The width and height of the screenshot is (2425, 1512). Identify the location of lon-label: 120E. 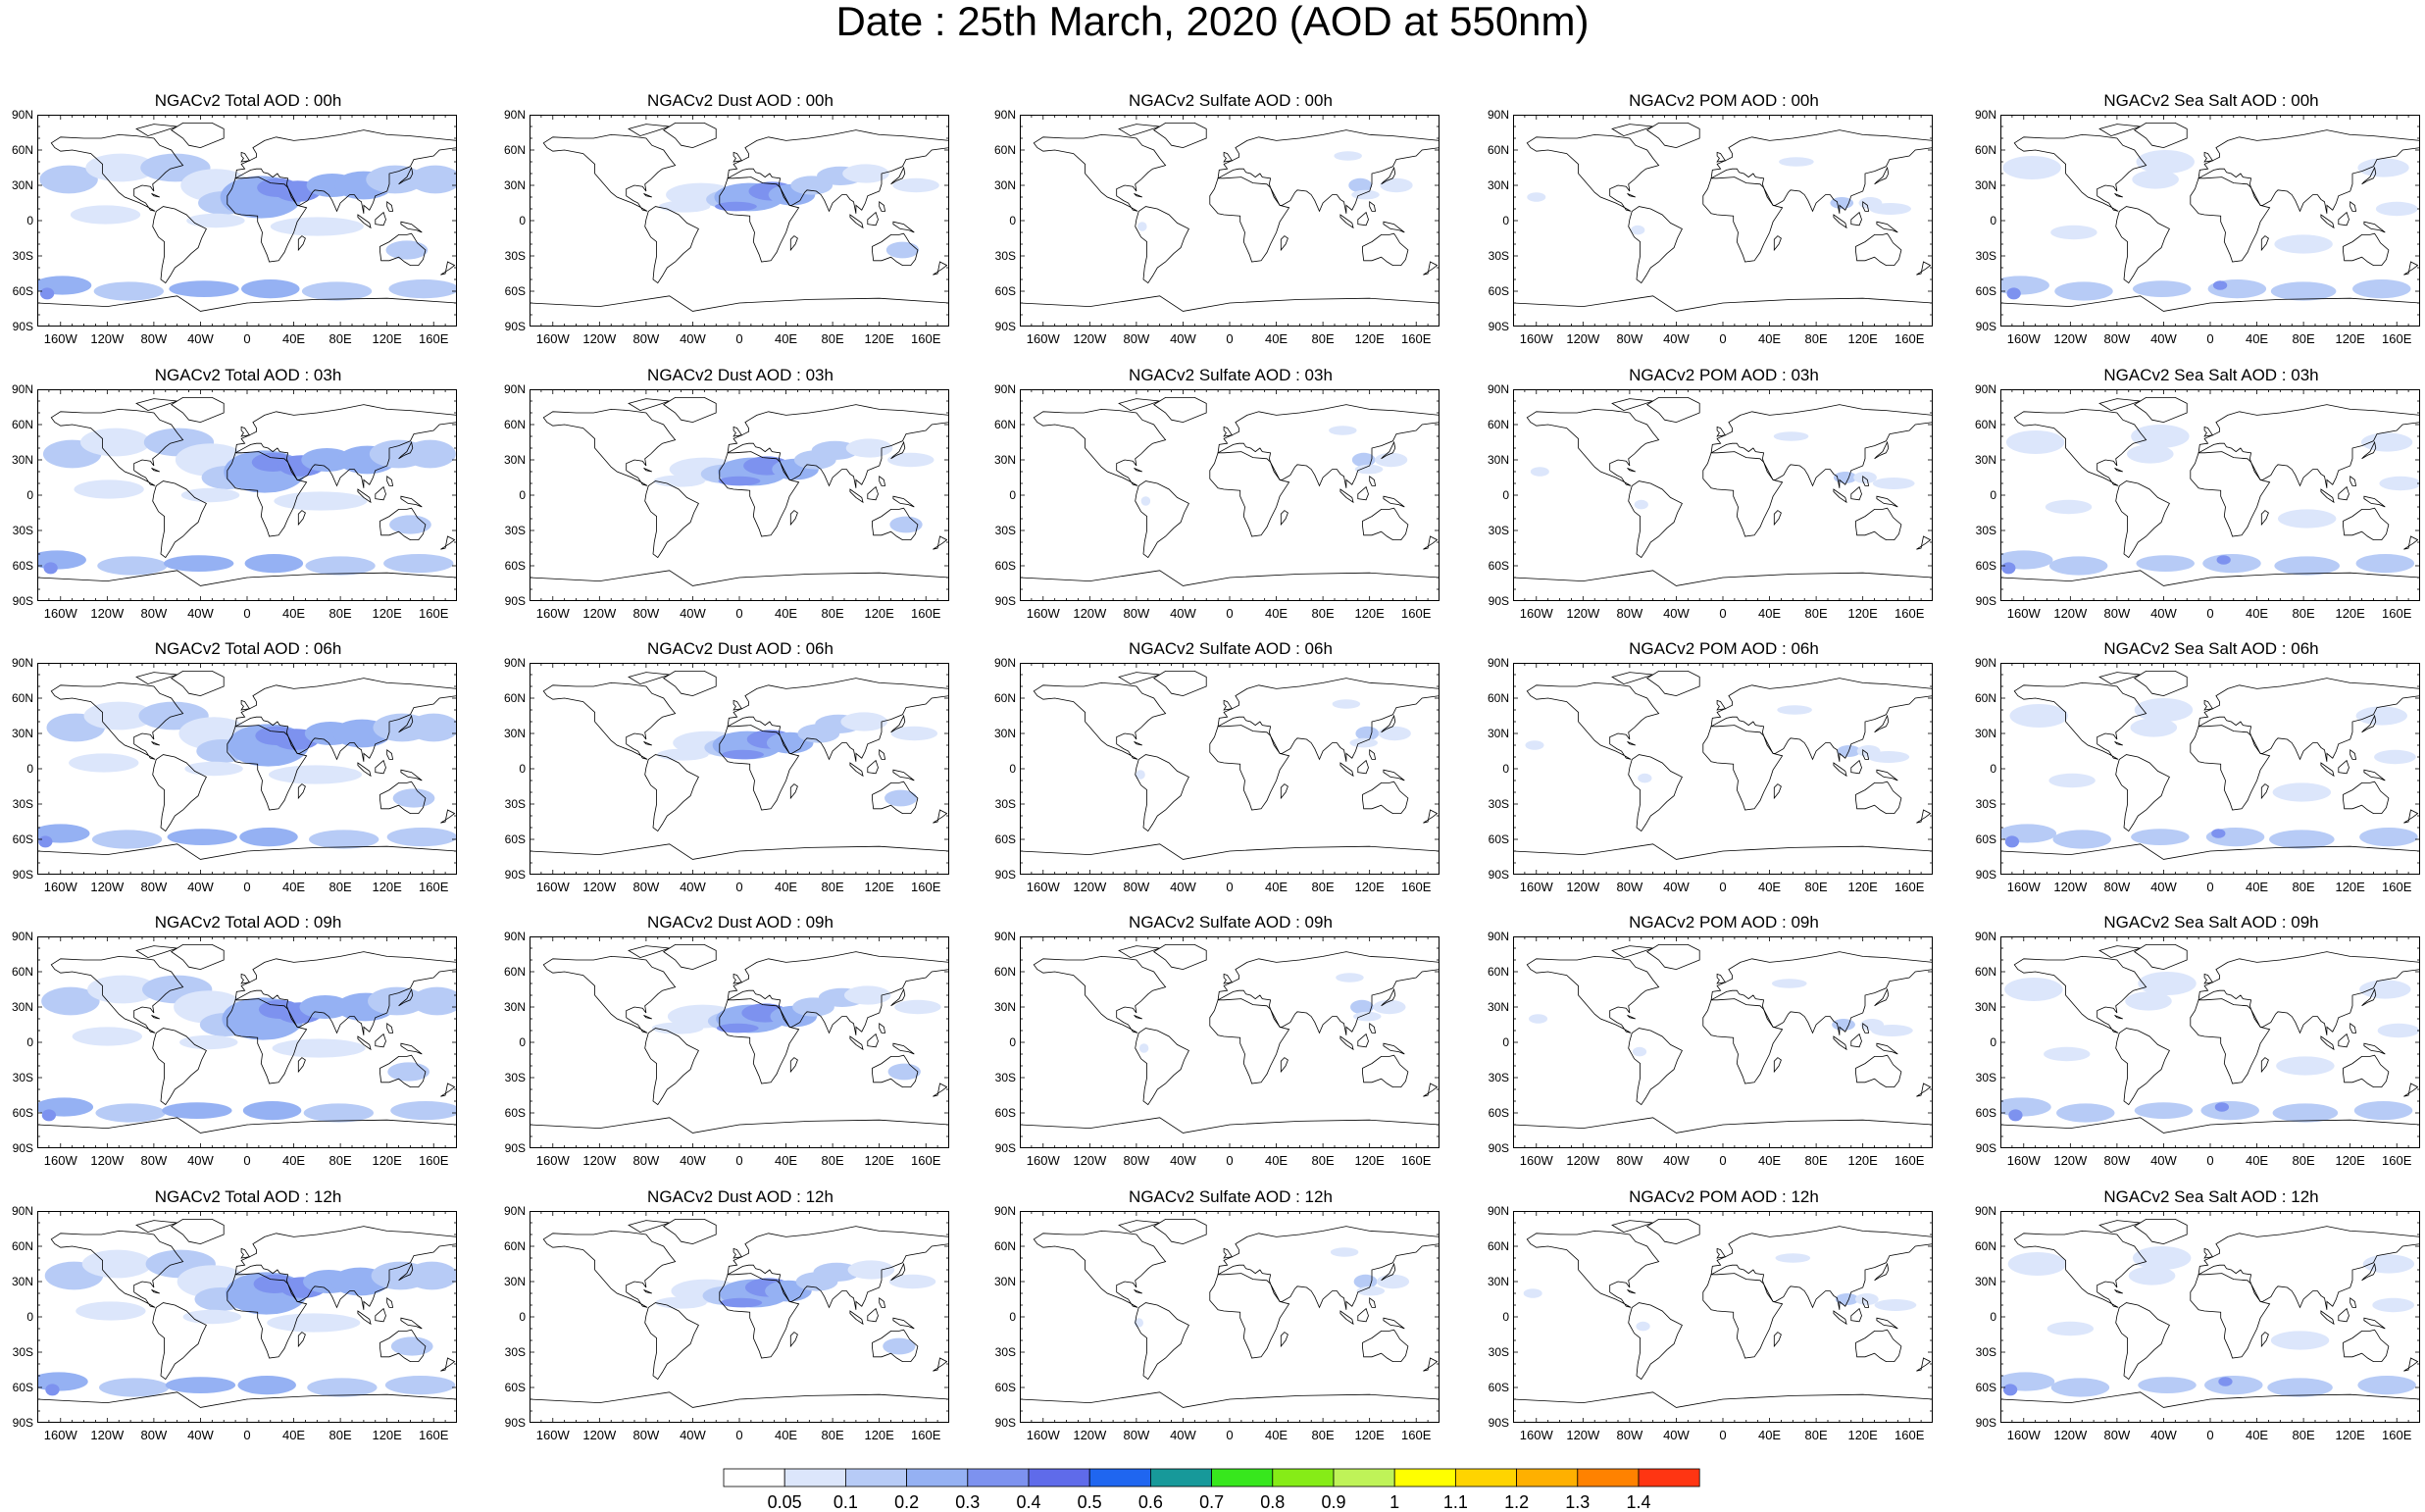
(387, 887).